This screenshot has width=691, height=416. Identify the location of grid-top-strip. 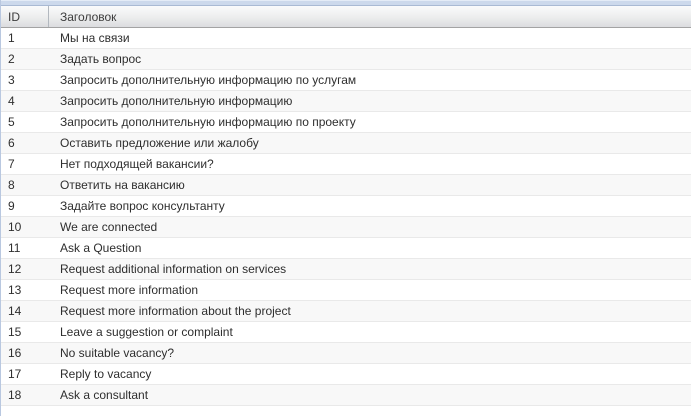
(346, 3).